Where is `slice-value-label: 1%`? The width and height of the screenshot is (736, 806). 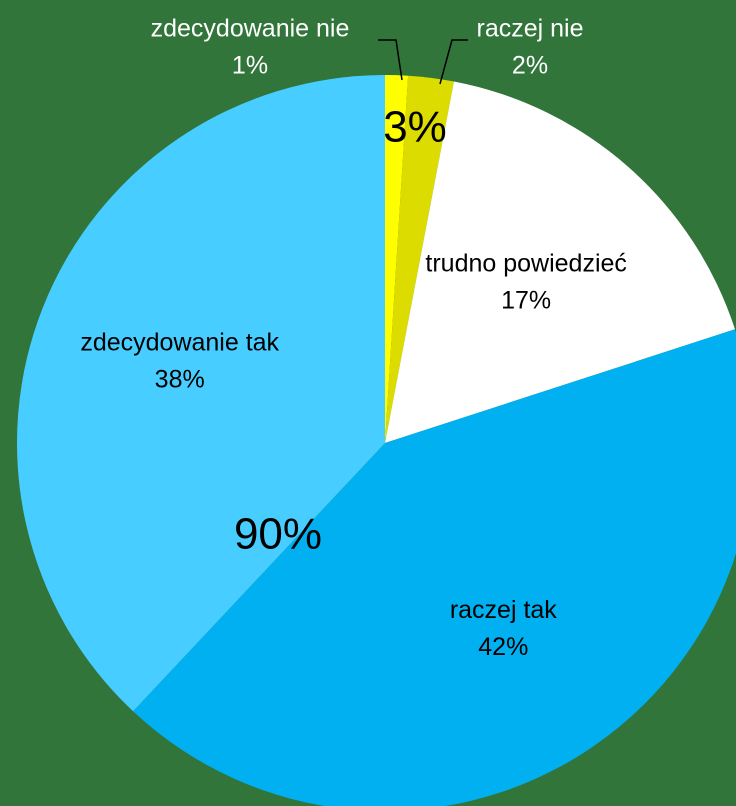 slice-value-label: 1% is located at coordinates (250, 66).